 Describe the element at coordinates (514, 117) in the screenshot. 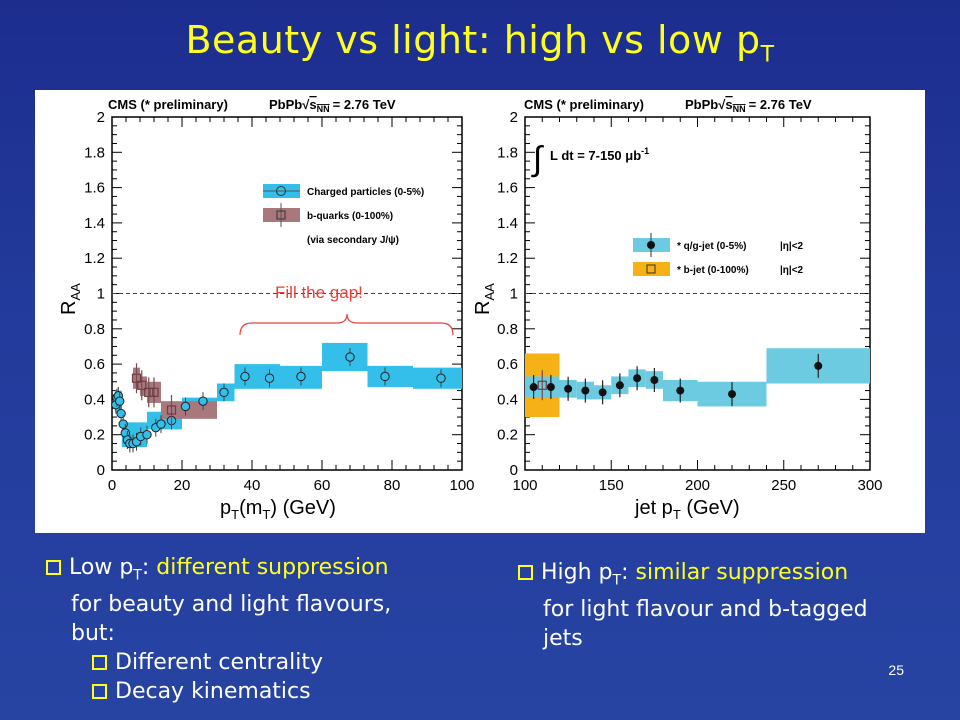

I see `y-tick-label: 2` at that location.